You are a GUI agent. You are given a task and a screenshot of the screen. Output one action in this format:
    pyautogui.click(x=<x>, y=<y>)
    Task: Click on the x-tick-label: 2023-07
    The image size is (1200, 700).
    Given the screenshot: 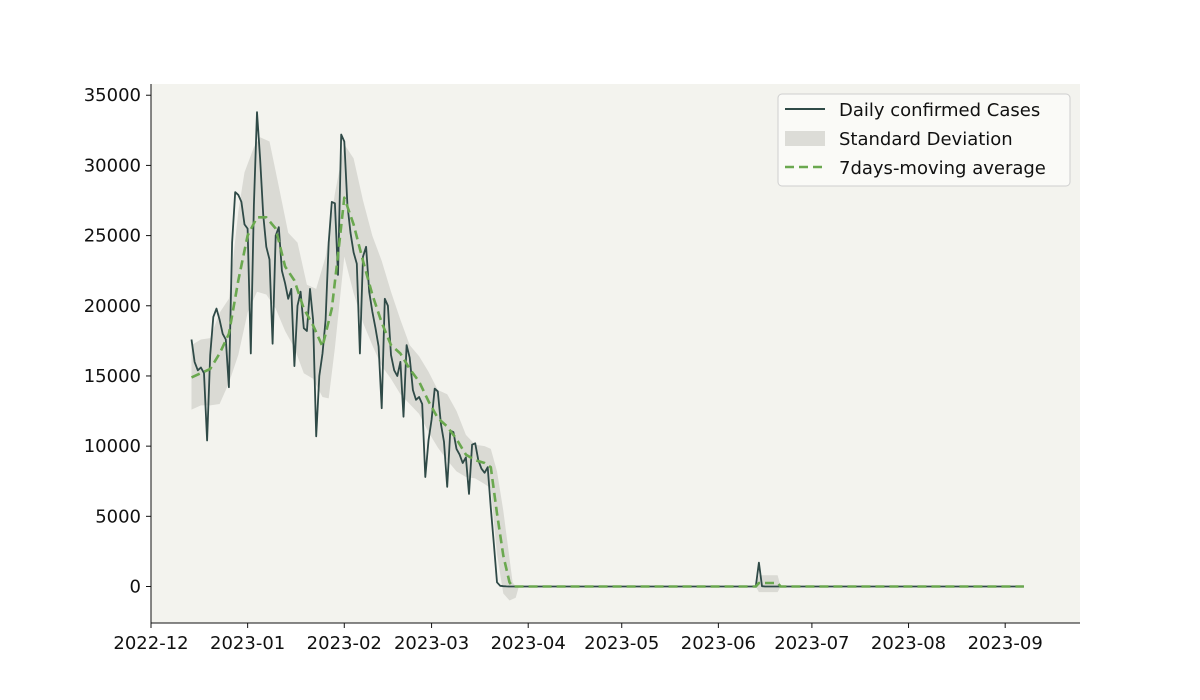 What is the action you would take?
    pyautogui.click(x=811, y=643)
    